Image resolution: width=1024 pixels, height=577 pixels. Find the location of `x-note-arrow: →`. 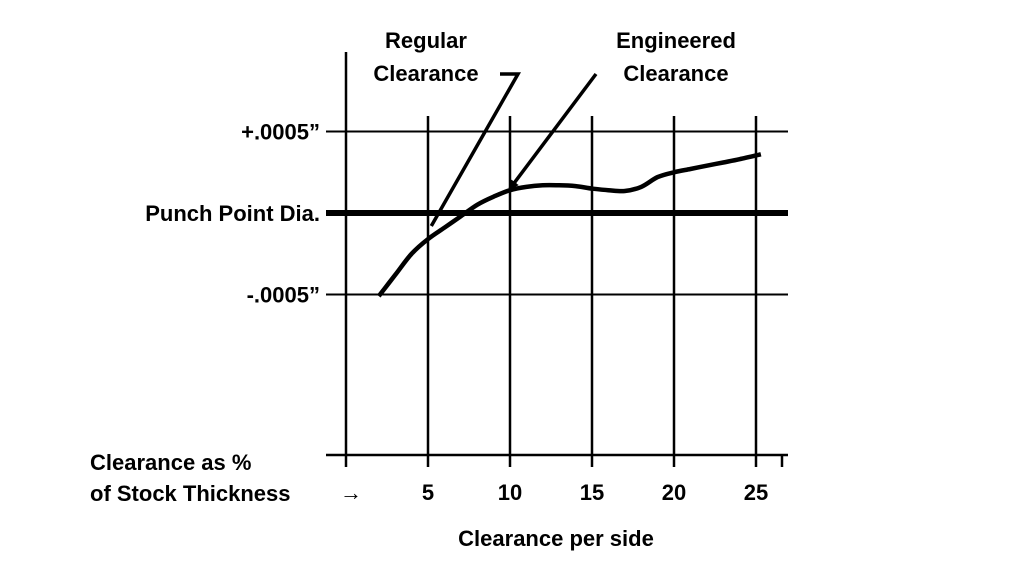

x-note-arrow: → is located at coordinates (351, 492).